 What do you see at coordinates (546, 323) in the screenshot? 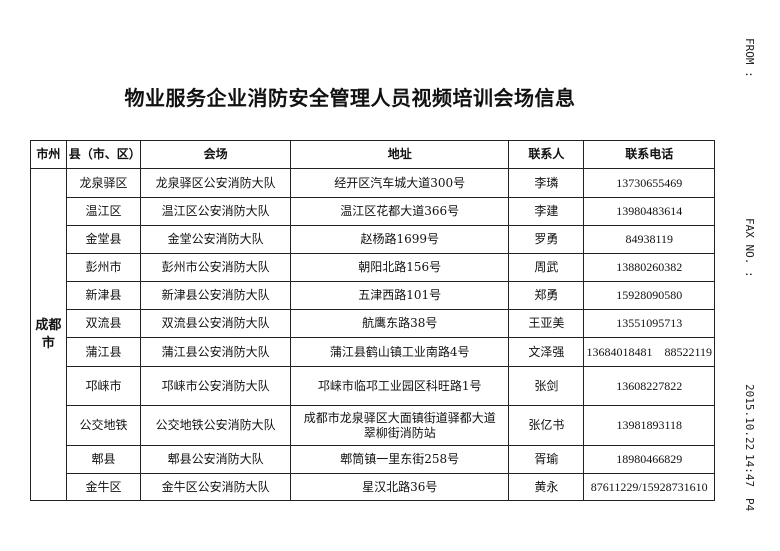
I see `contact-cell: 王亚美` at bounding box center [546, 323].